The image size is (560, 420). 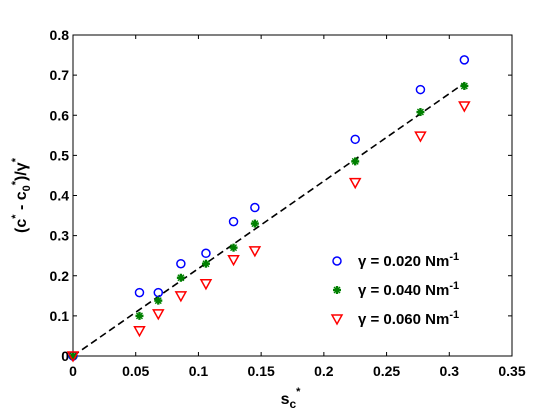 What do you see at coordinates (60, 75) in the screenshot?
I see `y-tick-label: 0.7` at bounding box center [60, 75].